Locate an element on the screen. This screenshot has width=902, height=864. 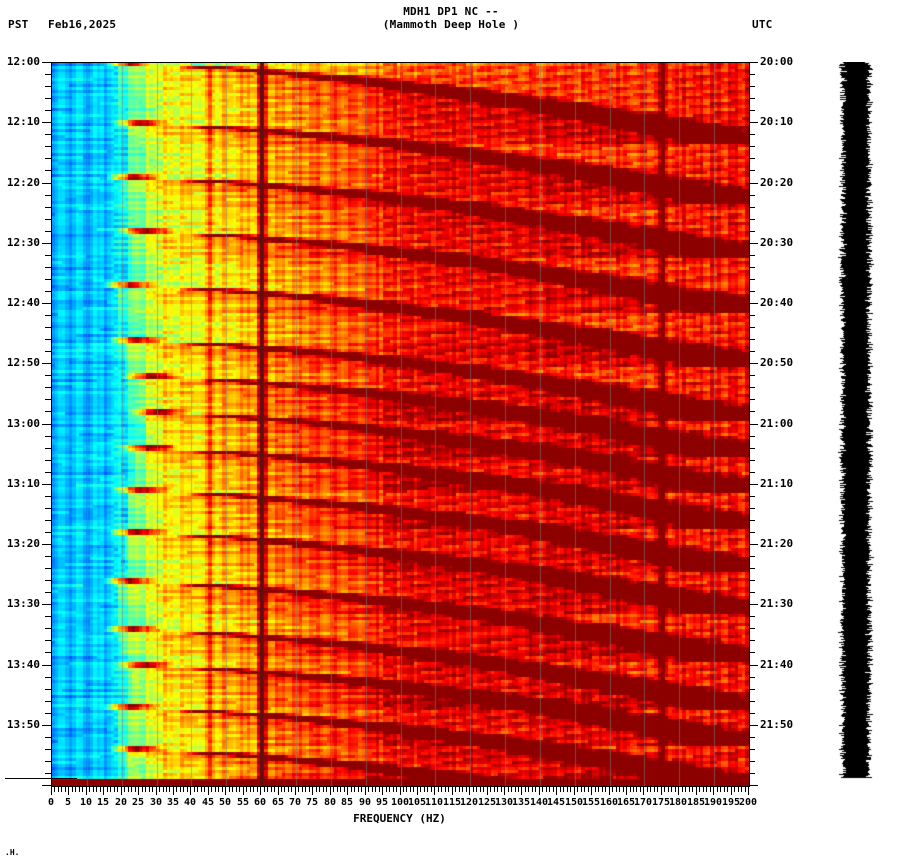
x-label-frequency: 125 is located at coordinates (487, 802).